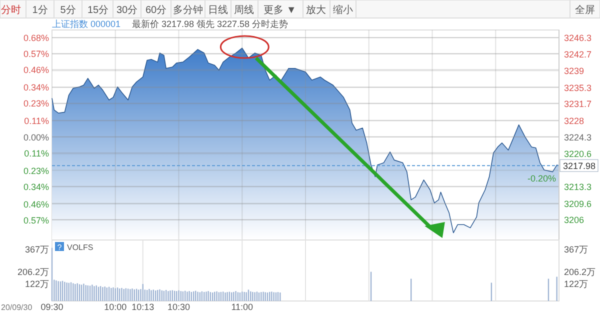 Image resolution: width=600 pixels, height=313 pixels. I want to click on x-tick-label: 11:00, so click(242, 307).